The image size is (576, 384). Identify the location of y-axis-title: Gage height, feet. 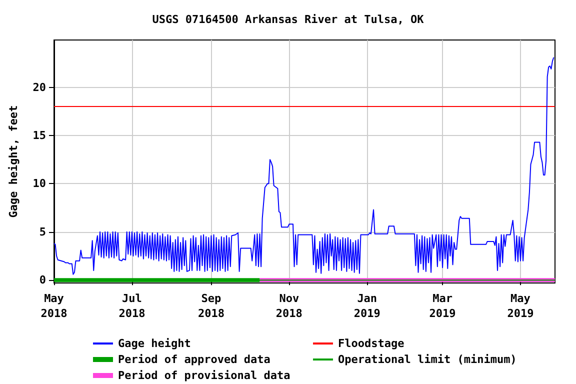
(13, 161).